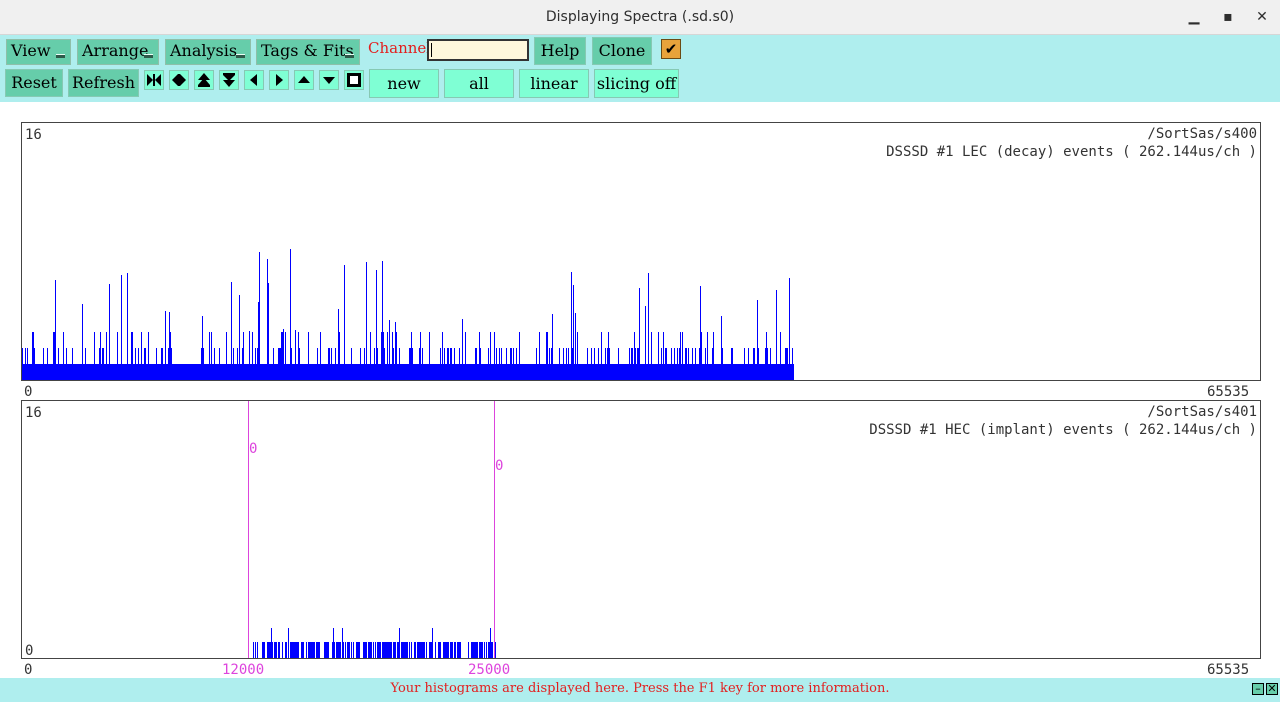 This screenshot has height=702, width=1280. What do you see at coordinates (103, 83) in the screenshot?
I see `refresh-button: Refresh` at bounding box center [103, 83].